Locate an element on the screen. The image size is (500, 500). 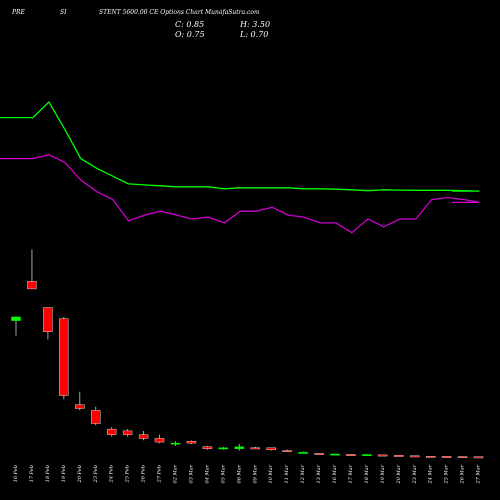
x-tick-label: 27 Mar is located at coordinates (479, 474).